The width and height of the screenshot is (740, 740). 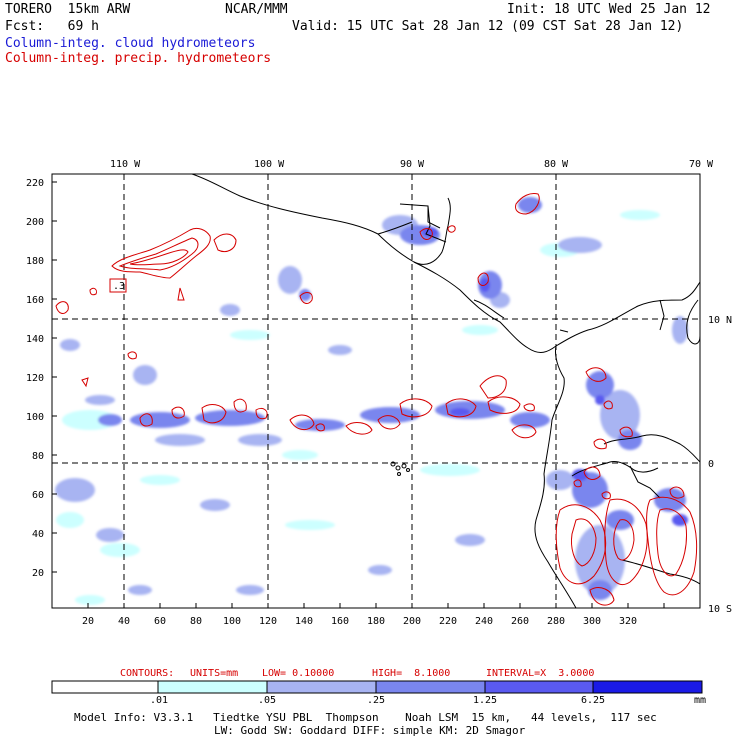 I want to click on x-tick-label: 300, so click(x=592, y=621).